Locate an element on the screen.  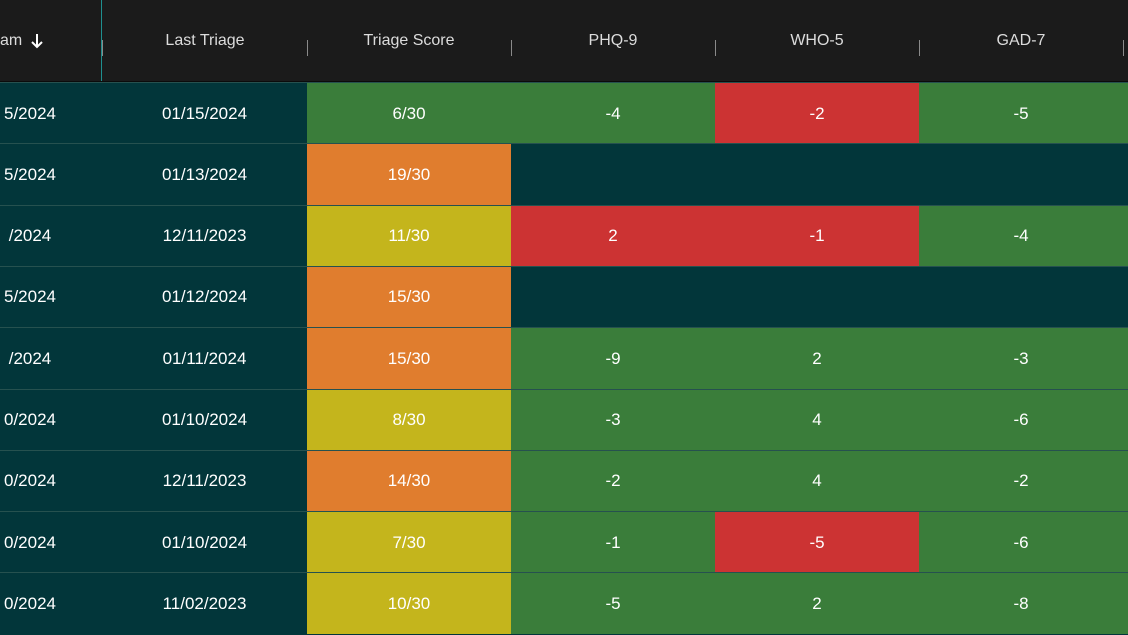
table-row: /2024 12/11/2023 11/30 2 -1 -4 is located at coordinates (564, 235).